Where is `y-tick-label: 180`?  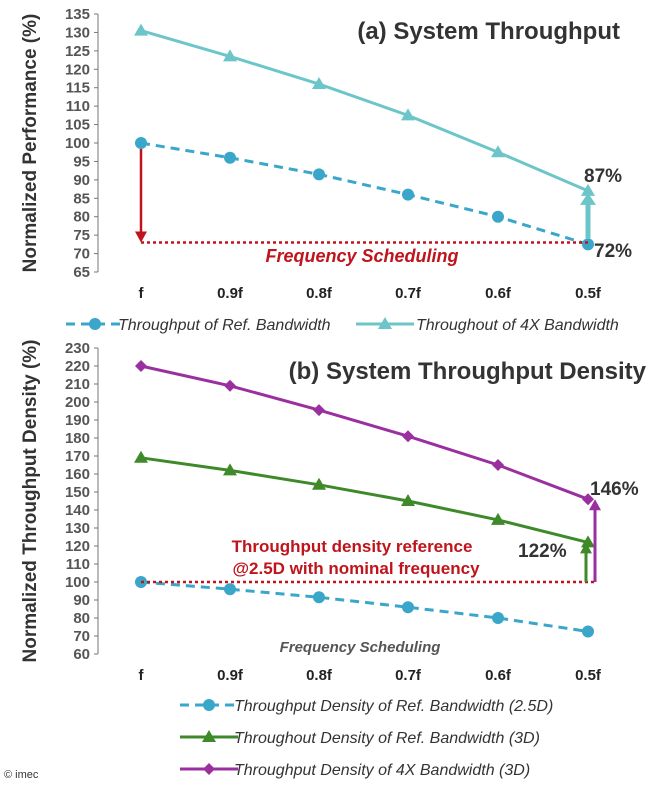
y-tick-label: 180 is located at coordinates (77, 438).